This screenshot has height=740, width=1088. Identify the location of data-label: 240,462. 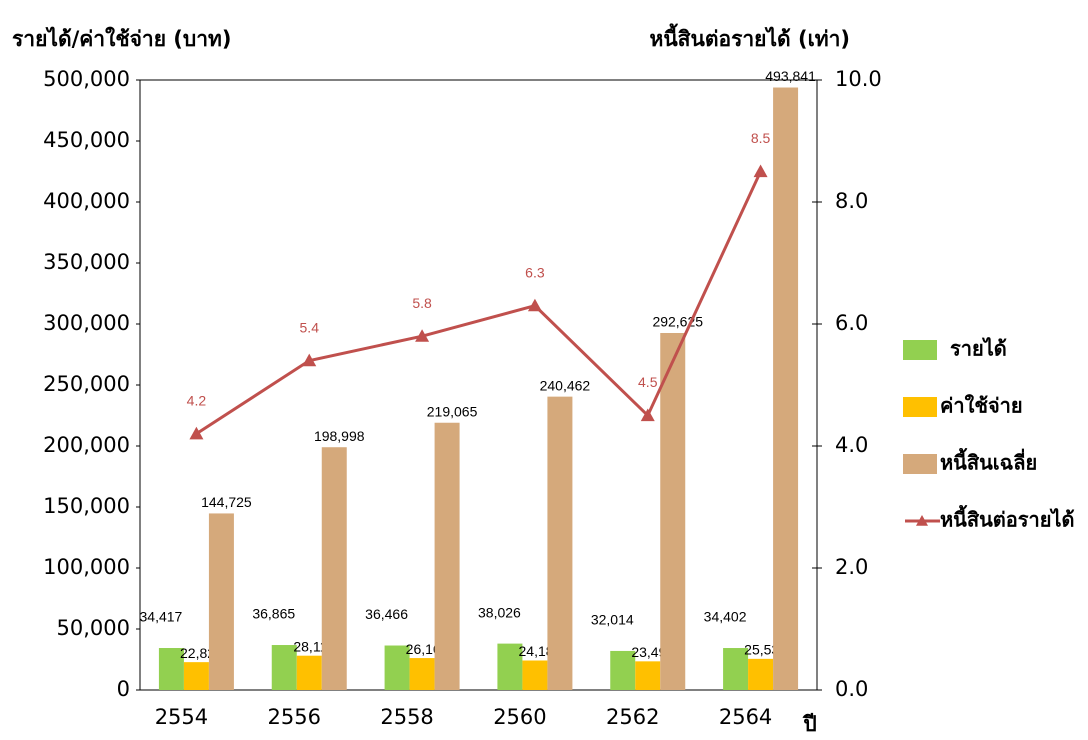
(565, 385).